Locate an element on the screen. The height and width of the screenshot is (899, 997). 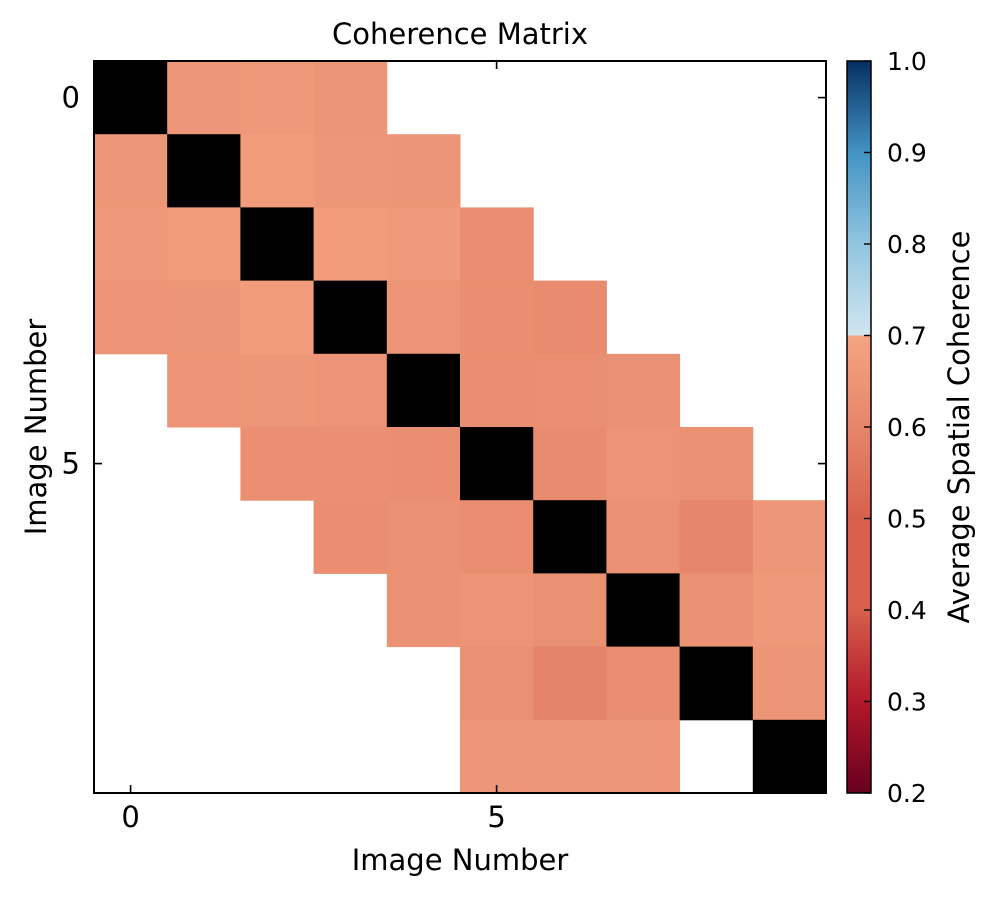
colorbar-tick-label: 0.5 is located at coordinates (907, 519).